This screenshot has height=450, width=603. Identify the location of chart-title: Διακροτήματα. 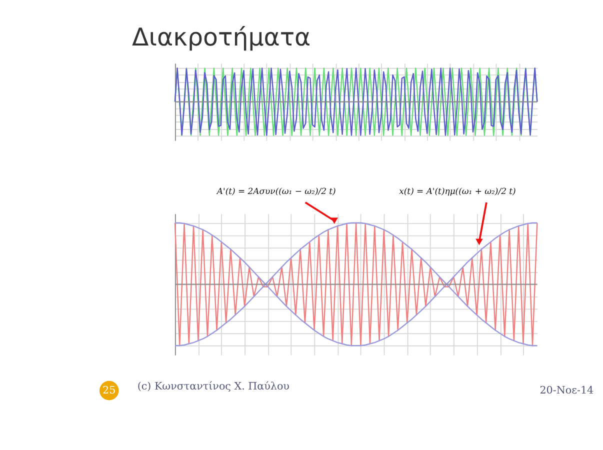
(221, 37).